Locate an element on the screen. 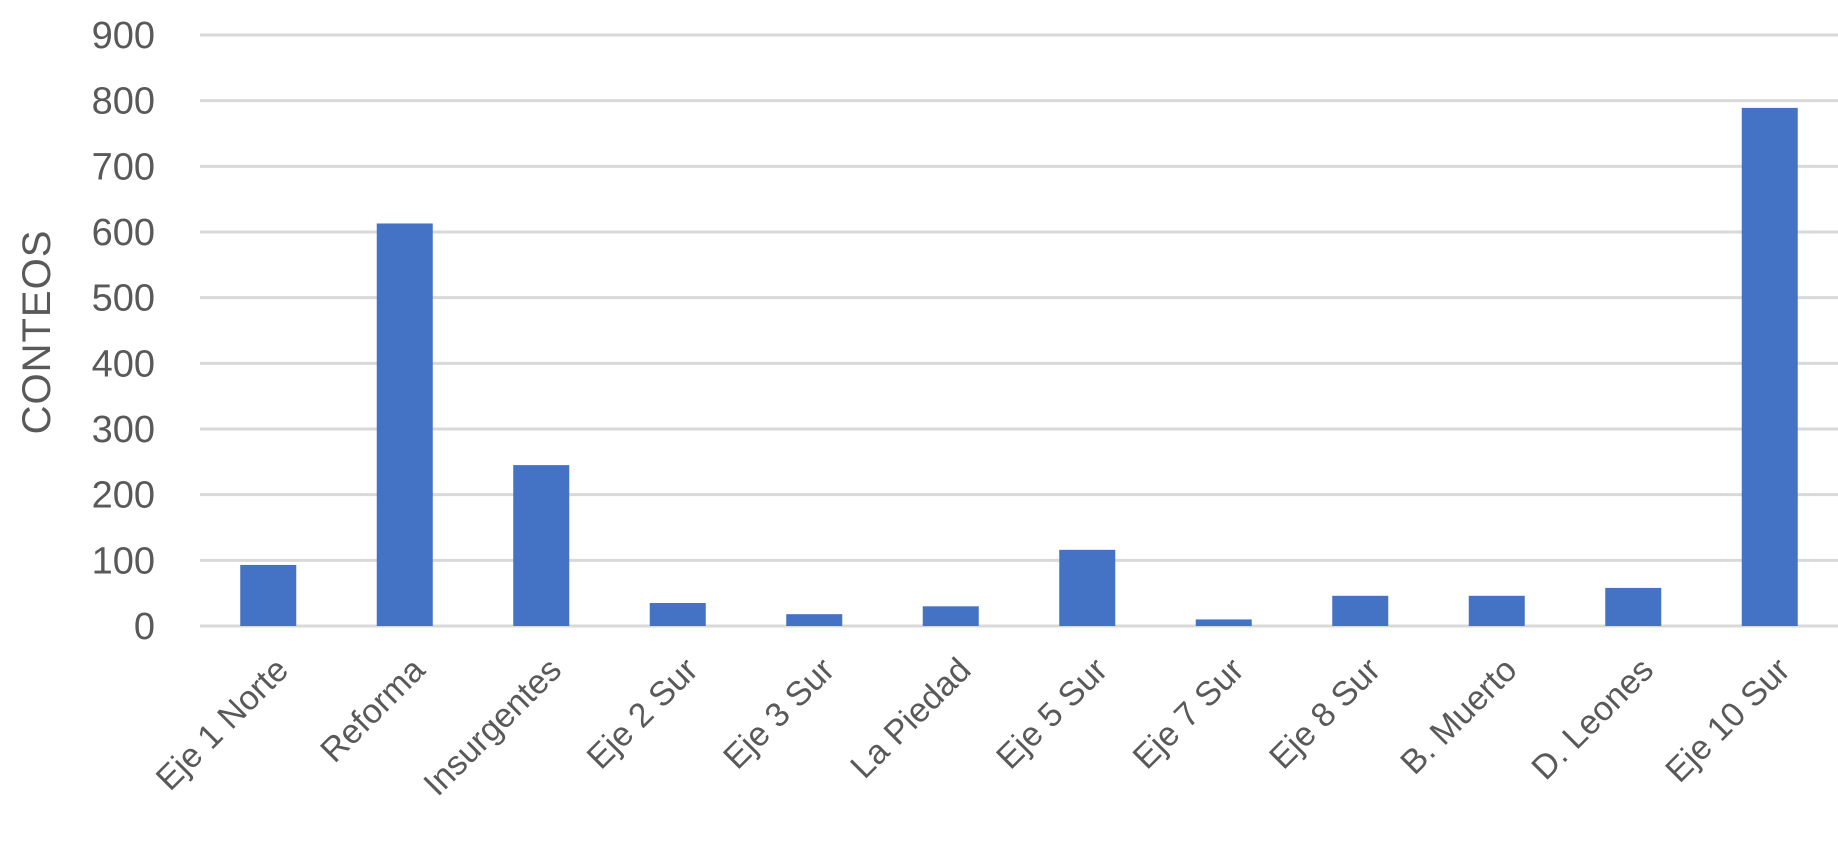  x-tick-label: Eje 10 Sur is located at coordinates (1727, 720).